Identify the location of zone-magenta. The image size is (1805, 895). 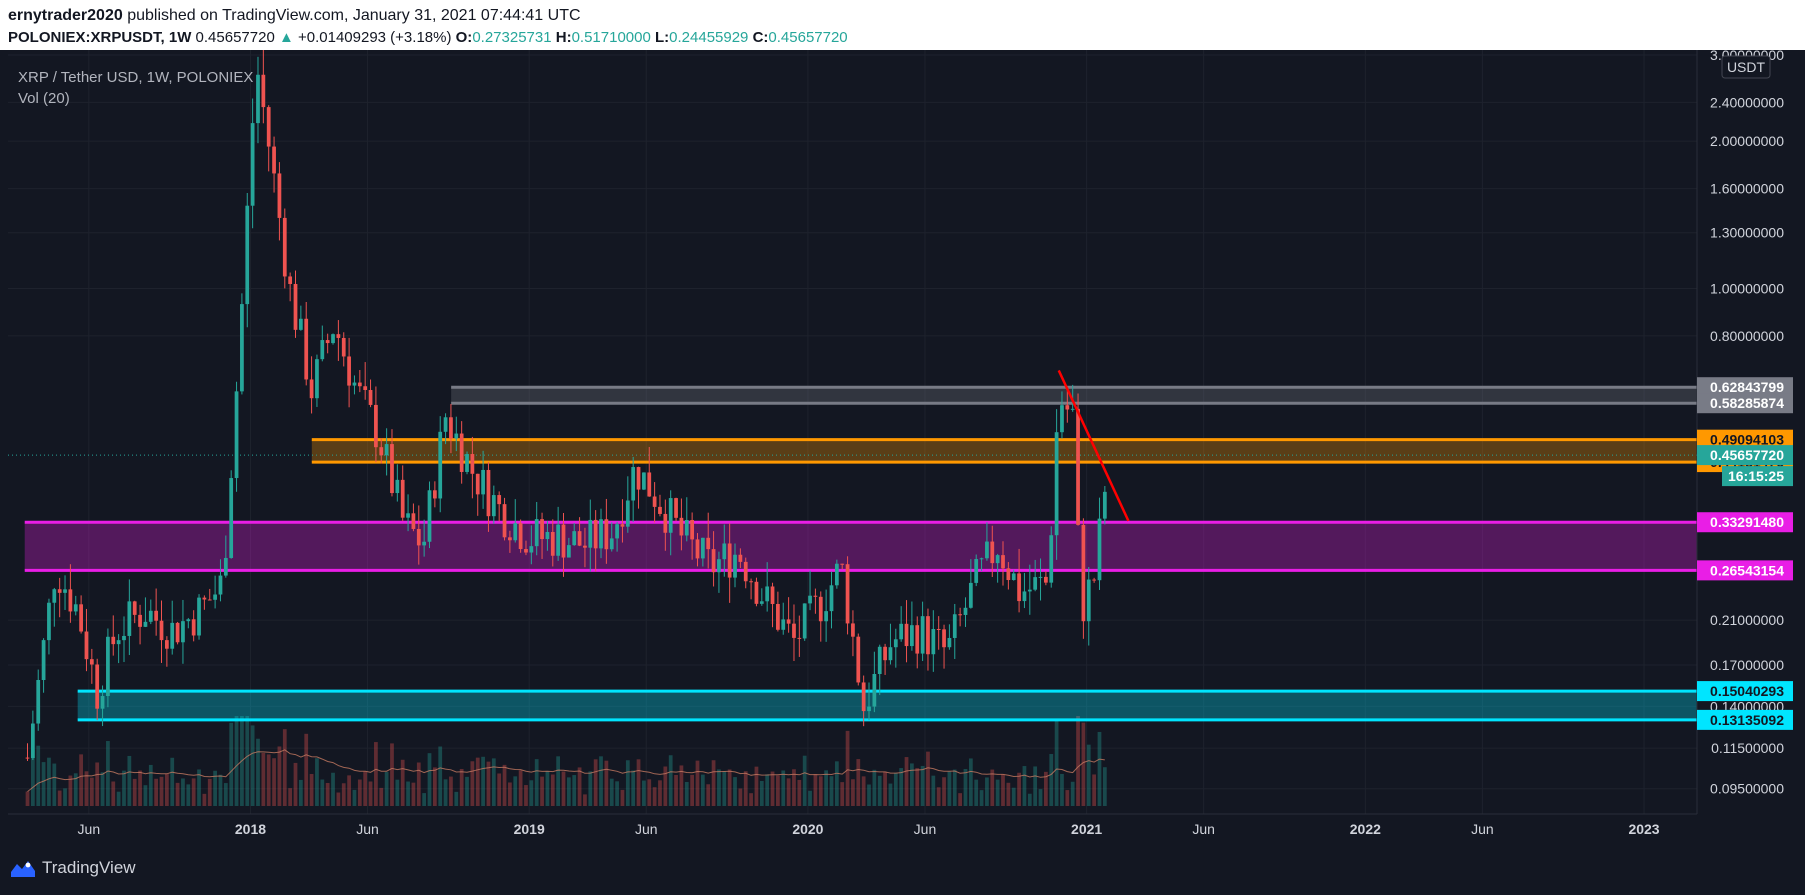
(860, 546).